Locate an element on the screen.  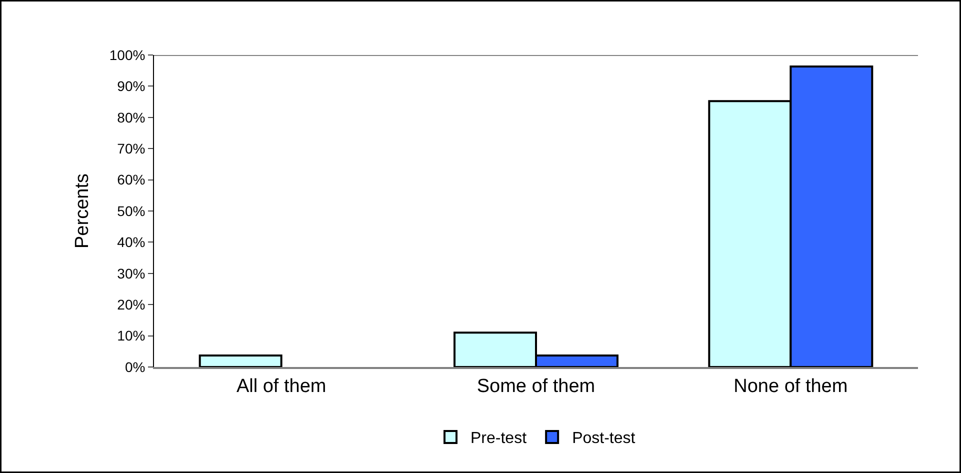
y-tick-label: 70% is located at coordinates (131, 148).